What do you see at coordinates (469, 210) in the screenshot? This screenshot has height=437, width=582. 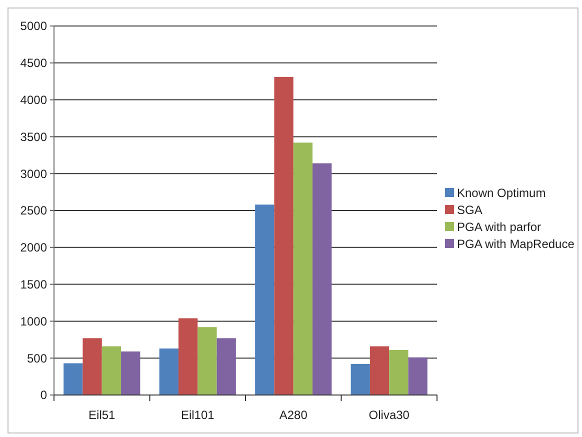 I see `legend-label: SGA` at bounding box center [469, 210].